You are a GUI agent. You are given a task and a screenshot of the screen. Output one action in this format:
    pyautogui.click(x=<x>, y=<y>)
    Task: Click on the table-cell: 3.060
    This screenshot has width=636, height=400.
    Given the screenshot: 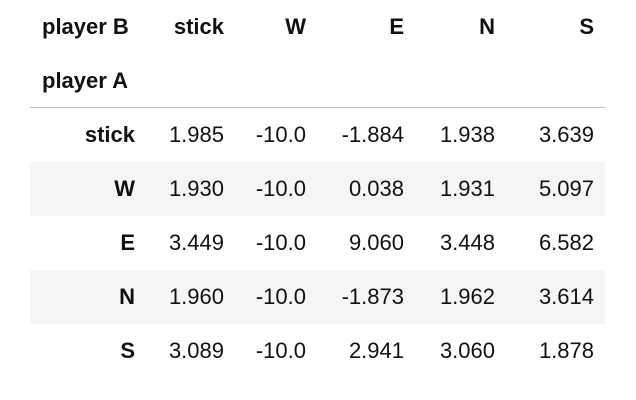 What is the action you would take?
    pyautogui.click(x=467, y=350)
    